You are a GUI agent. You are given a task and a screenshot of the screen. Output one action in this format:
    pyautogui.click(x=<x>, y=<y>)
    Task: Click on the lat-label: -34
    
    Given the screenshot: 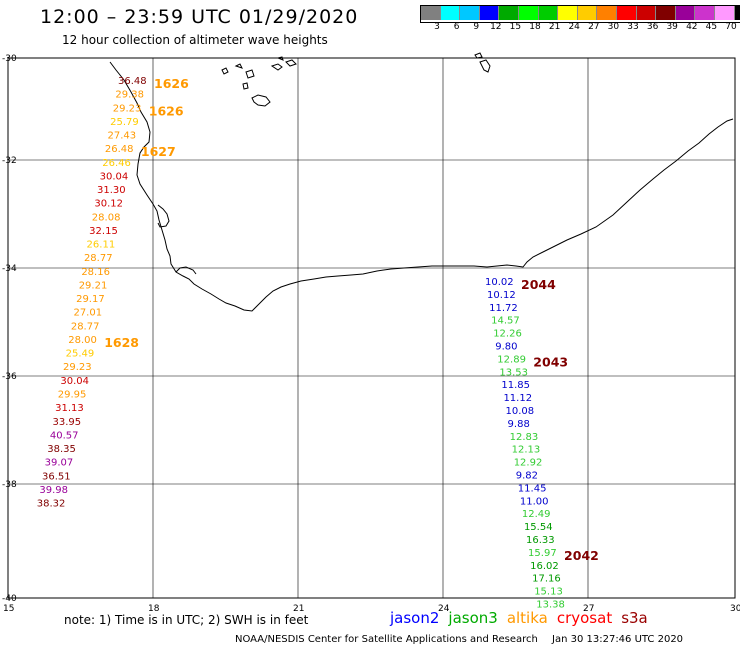 What is the action you would take?
    pyautogui.click(x=9, y=269)
    